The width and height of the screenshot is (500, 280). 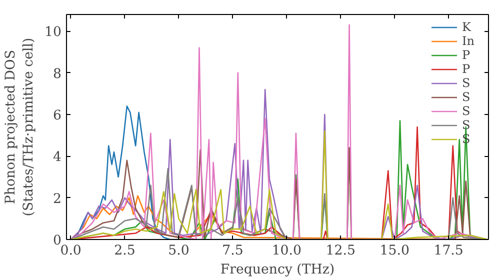 I want to click on legend-label: K, so click(x=467, y=27).